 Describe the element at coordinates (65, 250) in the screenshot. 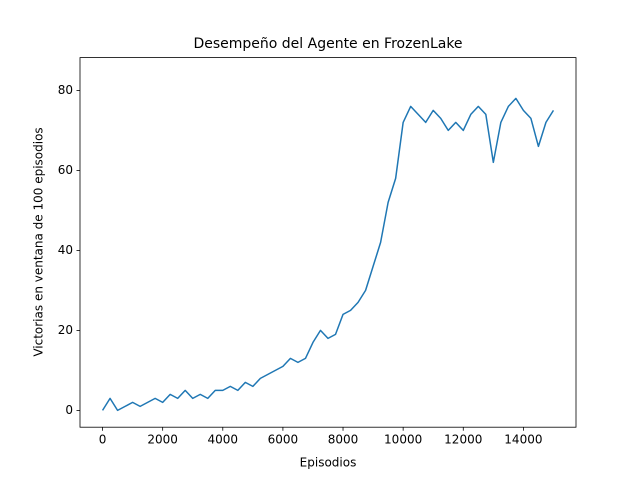

I see `y-tick-label: 40` at that location.